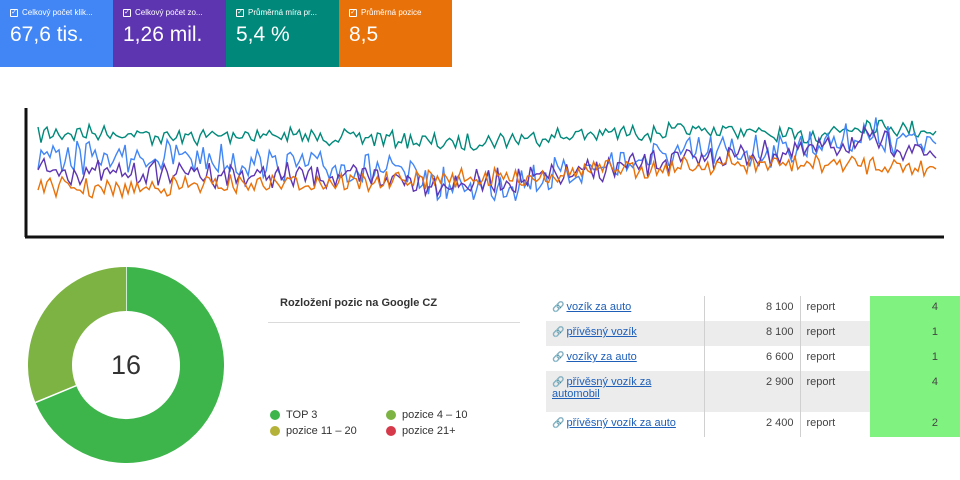 Image resolution: width=960 pixels, height=480 pixels. I want to click on table-row: 🔗 vozík za auto 8 100 report 4, so click(753, 308).